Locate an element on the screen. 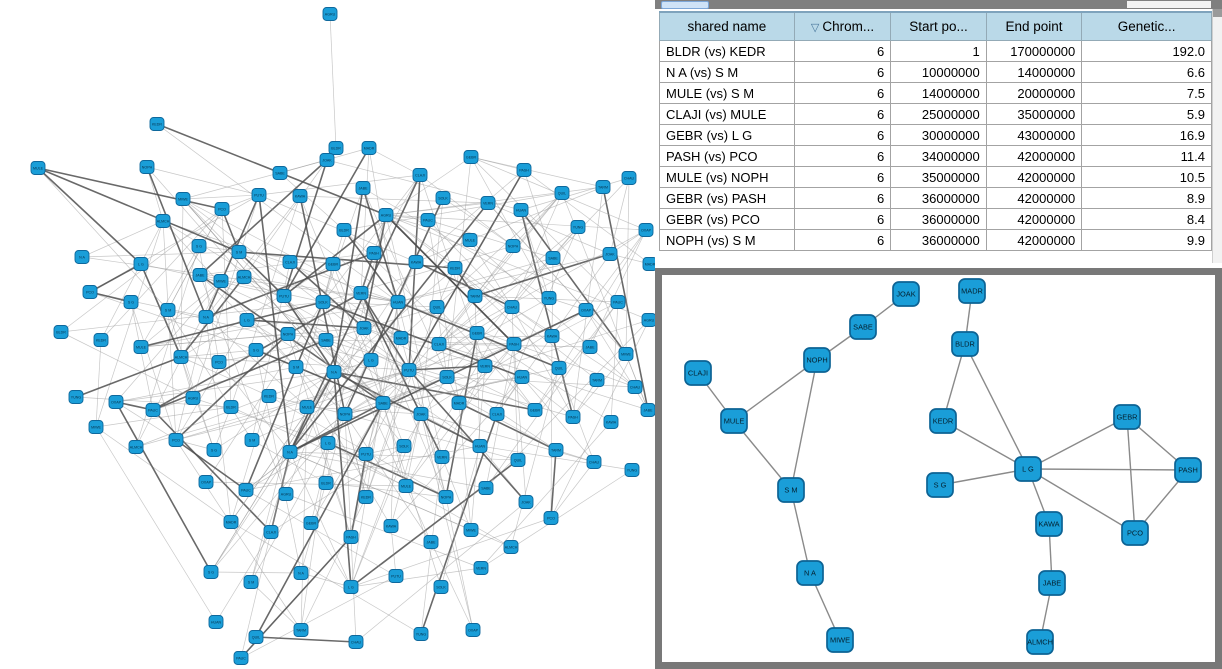 The height and width of the screenshot is (669, 1222). table-row: GEBR (vs) L G 6 30000000 43000000 16.9 is located at coordinates (935, 135).